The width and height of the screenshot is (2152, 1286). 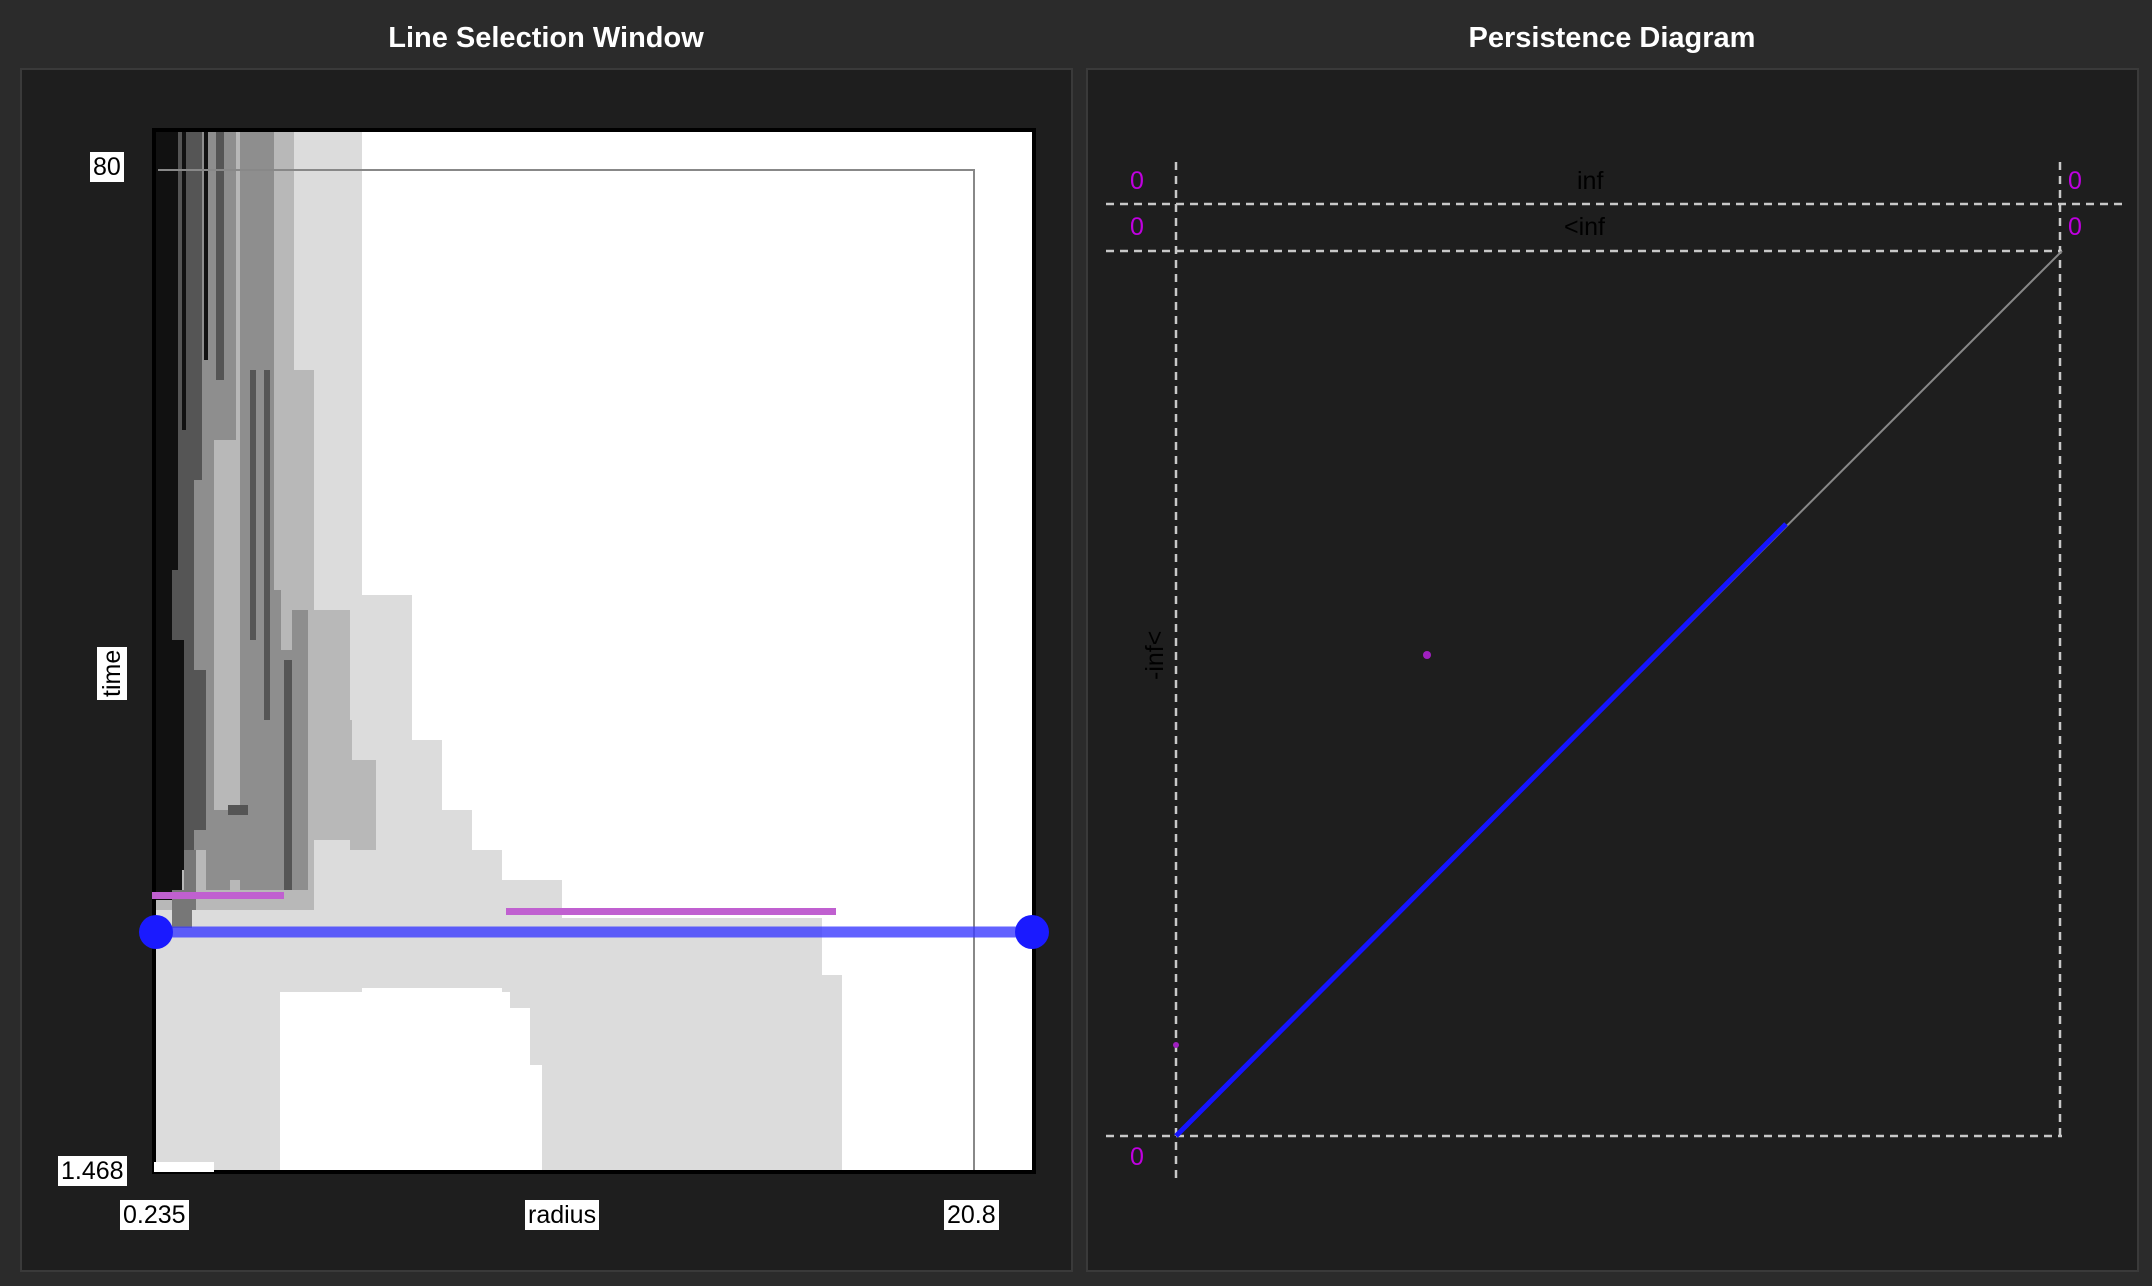 I want to click on y-axis-label: time, so click(x=112, y=673).